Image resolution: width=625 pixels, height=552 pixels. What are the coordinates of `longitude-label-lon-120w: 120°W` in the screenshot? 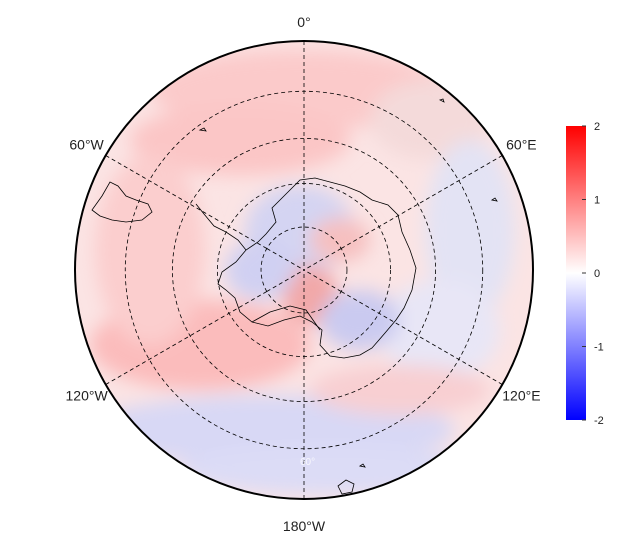 It's located at (87, 396).